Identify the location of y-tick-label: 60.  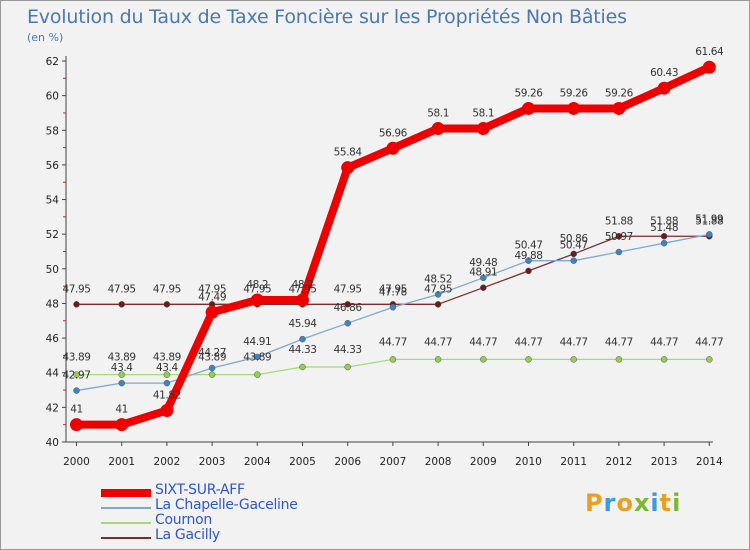
(52, 97).